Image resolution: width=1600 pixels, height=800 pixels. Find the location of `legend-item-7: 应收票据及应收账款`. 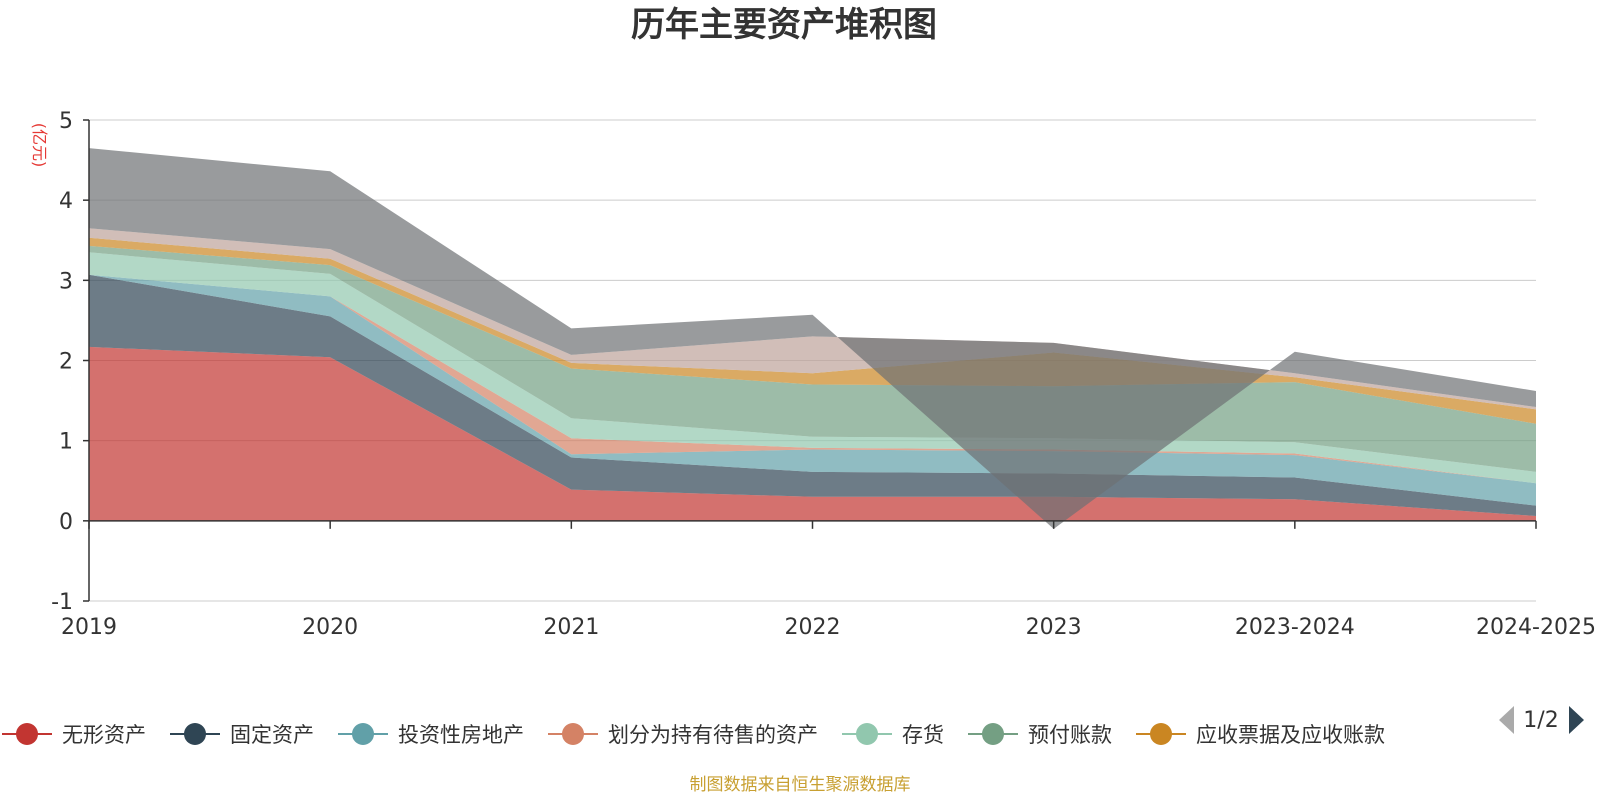

legend-item-7: 应收票据及应收账款 is located at coordinates (1260, 735).